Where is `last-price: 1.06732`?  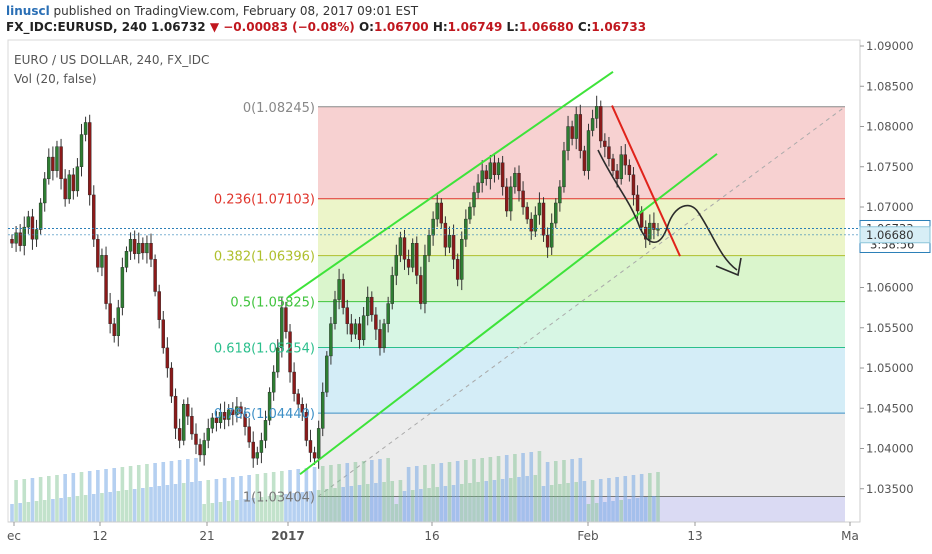 last-price: 1.06732 is located at coordinates (178, 27).